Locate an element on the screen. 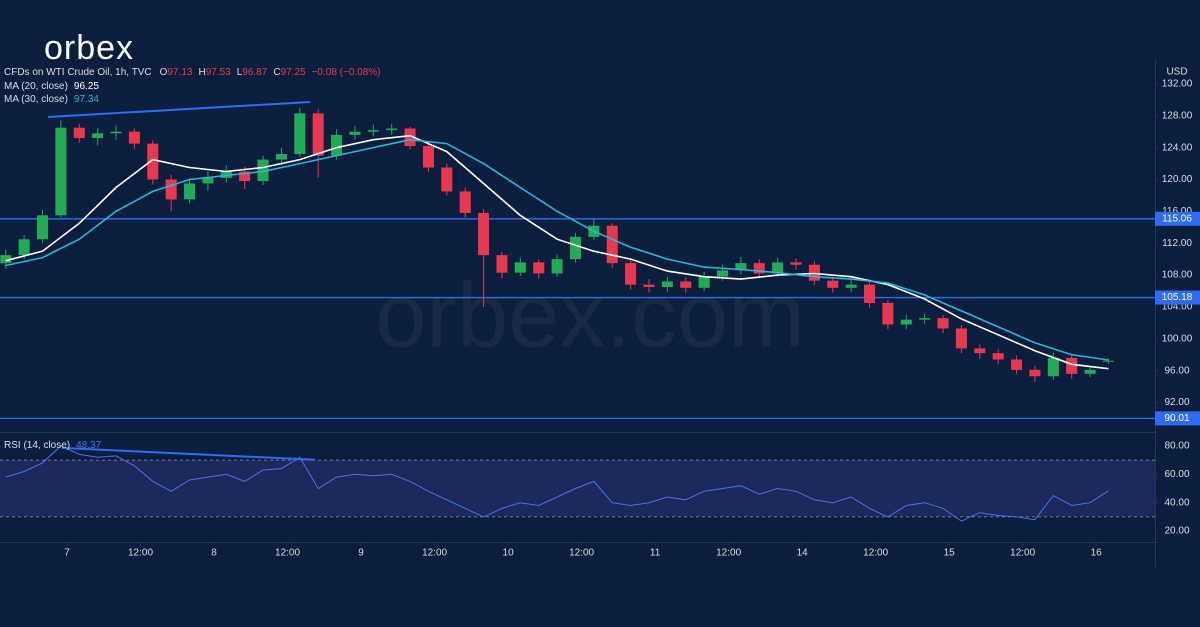 The image size is (1200, 627). rsi-legend: RSI (14, close) 48.37 is located at coordinates (53, 445).